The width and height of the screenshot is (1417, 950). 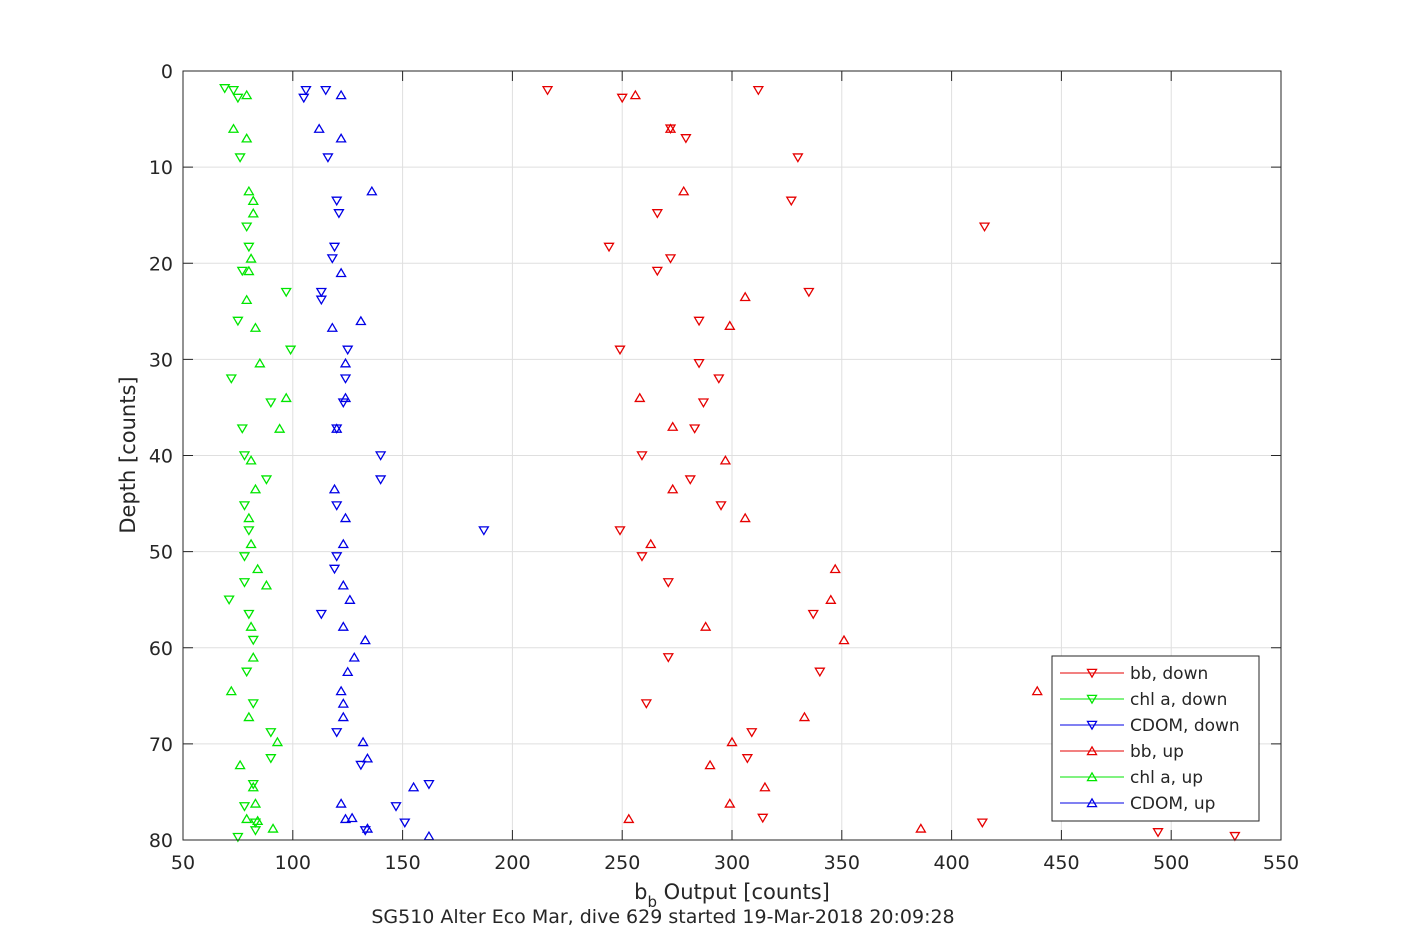 What do you see at coordinates (374, 465) in the screenshot?
I see `series-cdom-up` at bounding box center [374, 465].